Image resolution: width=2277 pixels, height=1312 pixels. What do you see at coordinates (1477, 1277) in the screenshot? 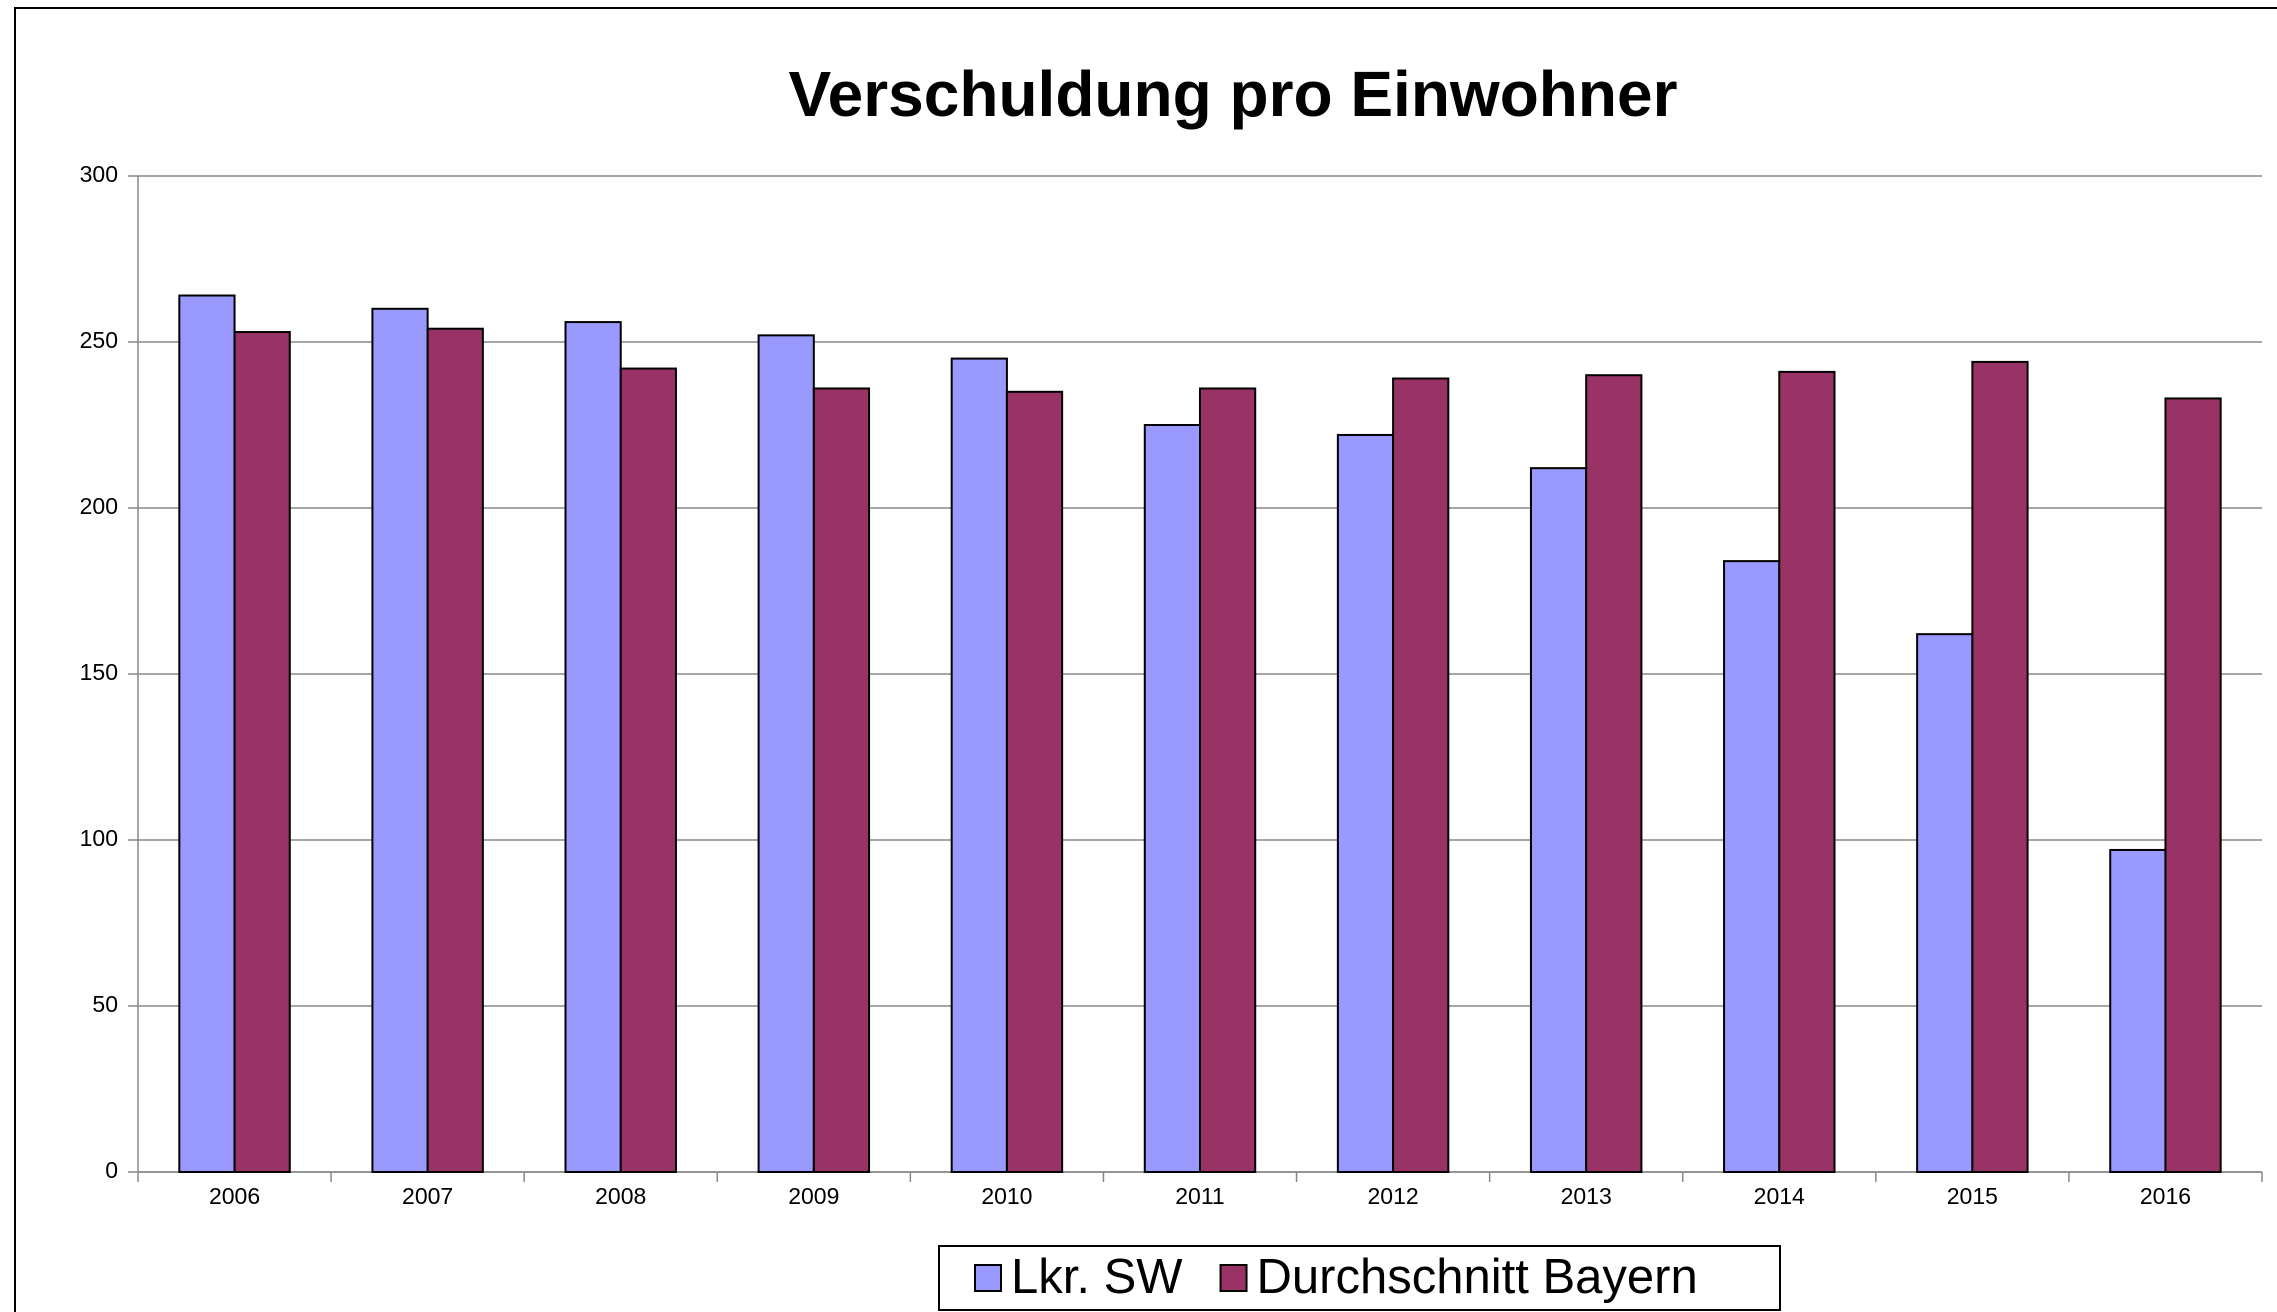
I see `legend-label: Durchschnitt Bayern` at bounding box center [1477, 1277].